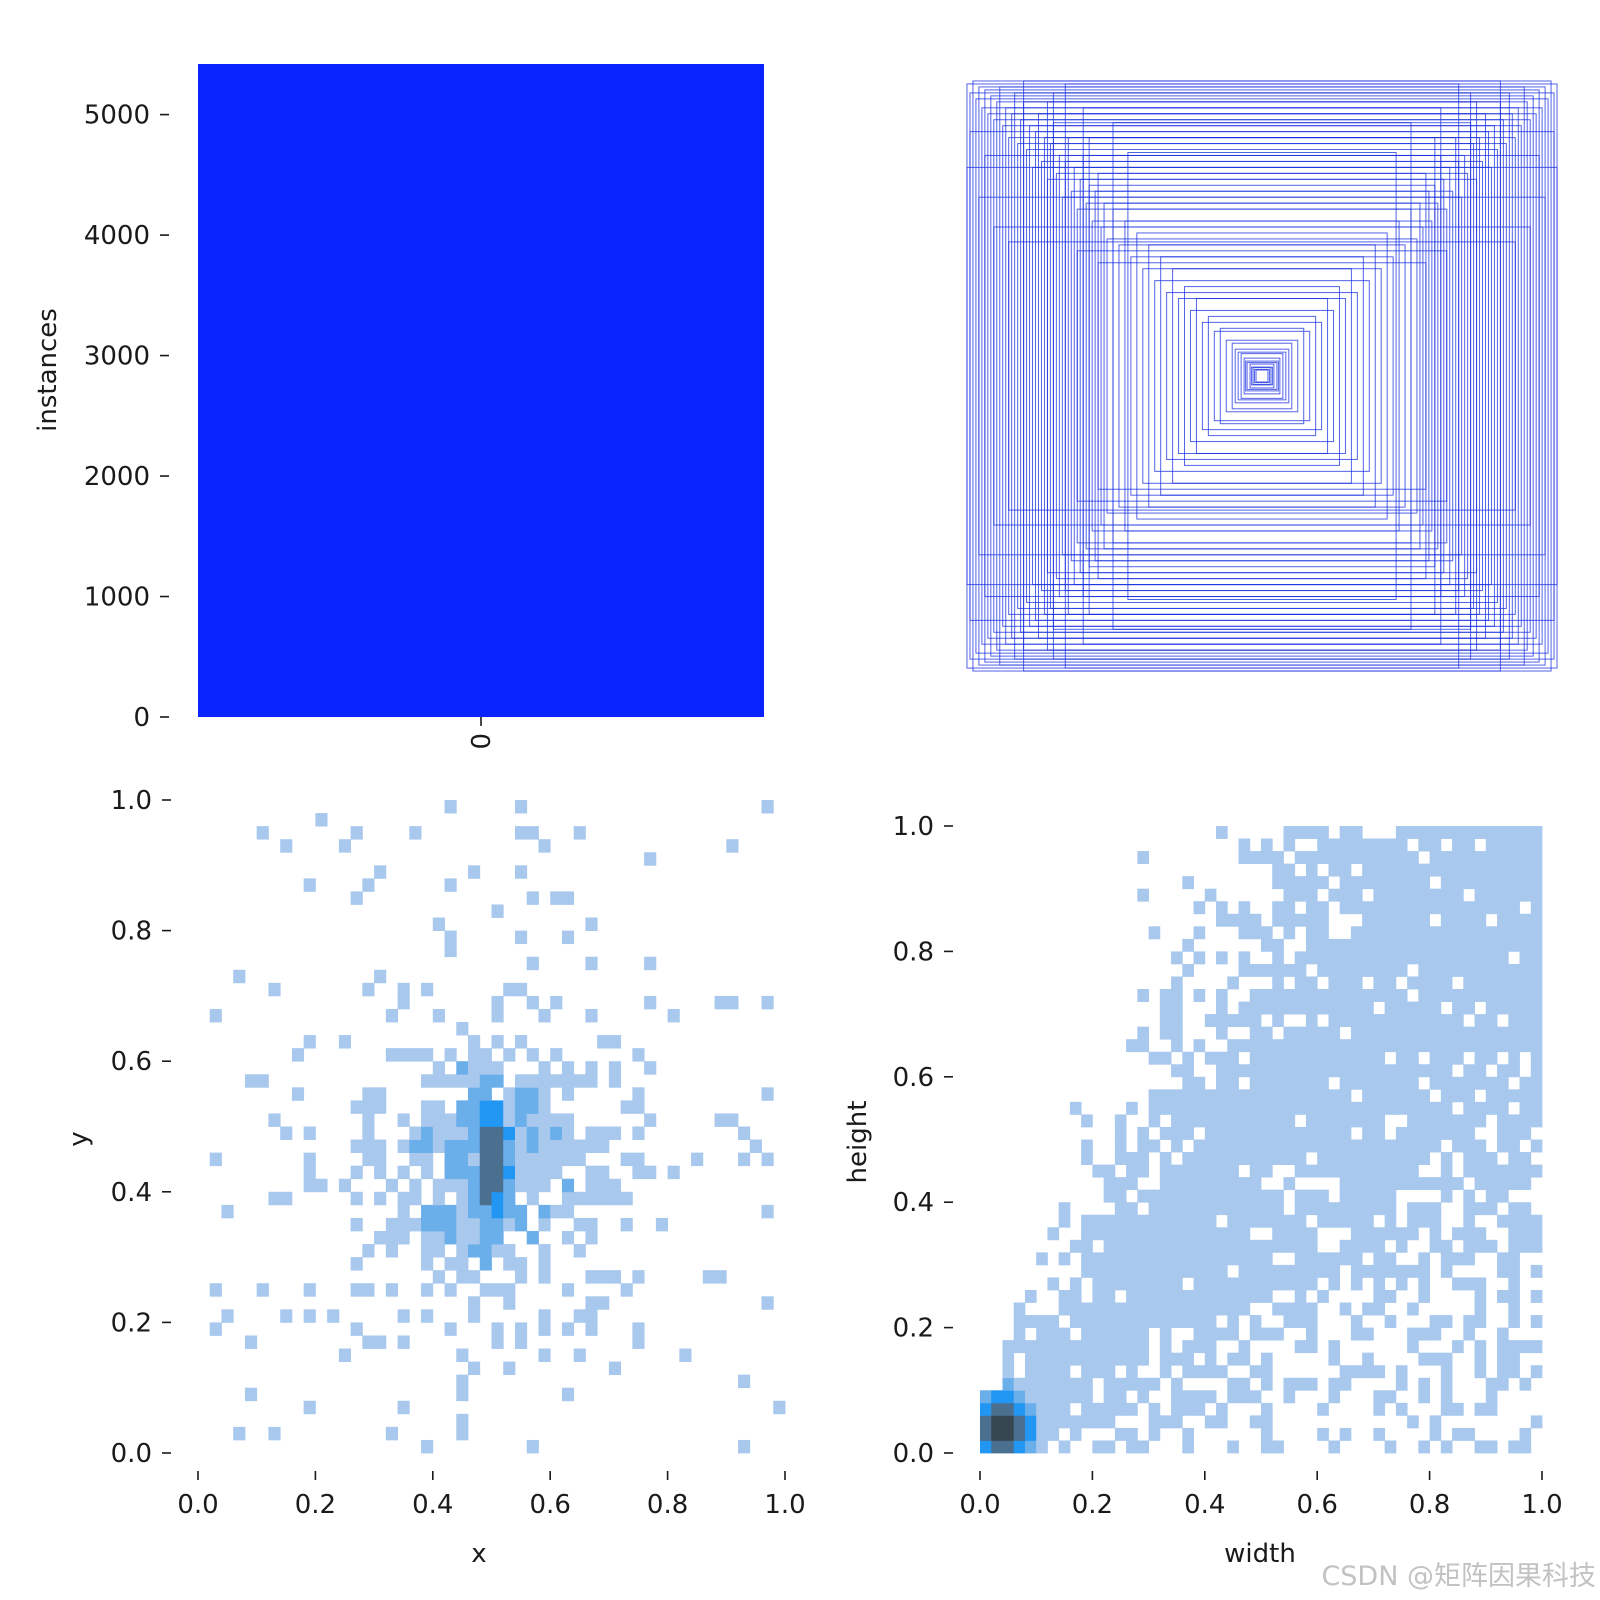 This screenshot has width=1600, height=1600. What do you see at coordinates (1317, 1505) in the screenshot?
I see `x-tick-label: 0.6` at bounding box center [1317, 1505].